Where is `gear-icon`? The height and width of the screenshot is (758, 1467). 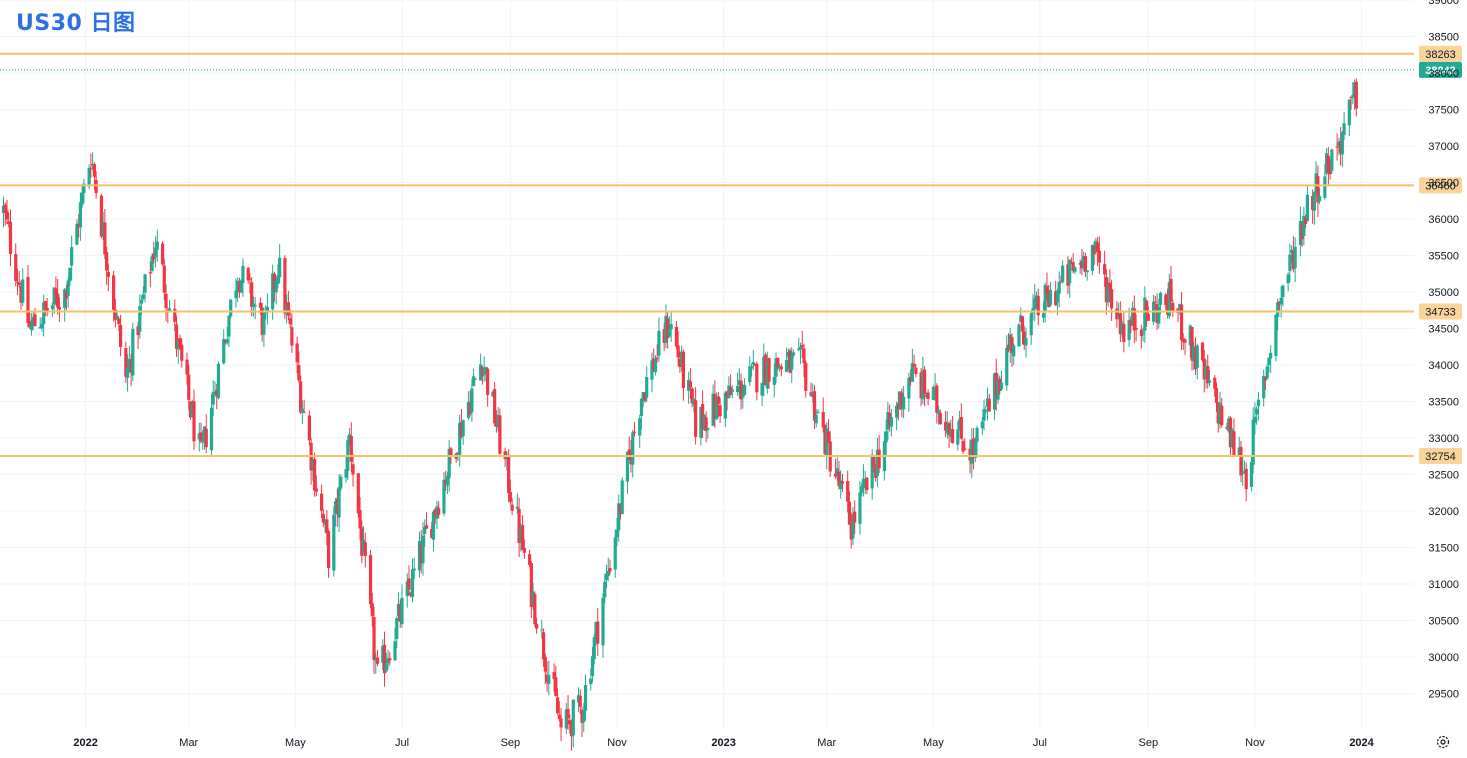 gear-icon is located at coordinates (1443, 742).